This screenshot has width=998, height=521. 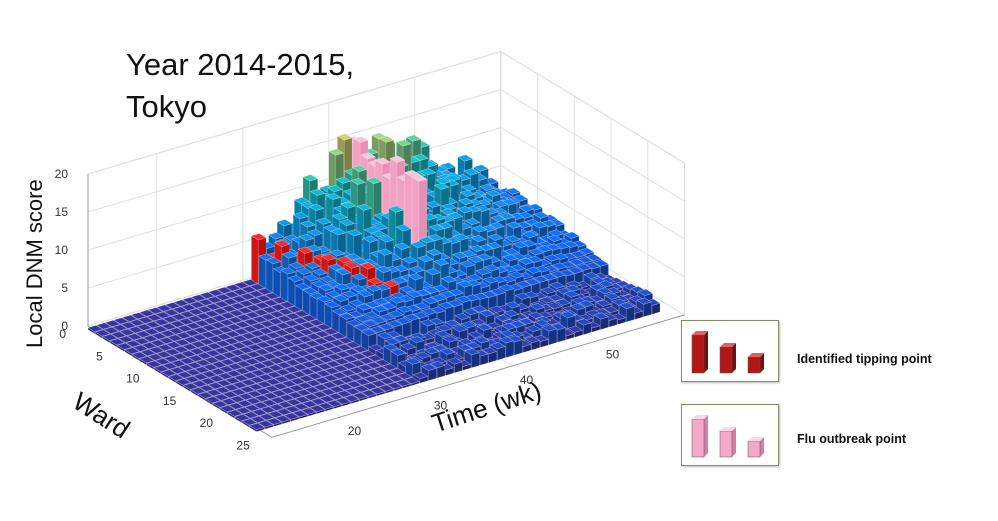 What do you see at coordinates (99, 356) in the screenshot?
I see `y-tick-label: 5` at bounding box center [99, 356].